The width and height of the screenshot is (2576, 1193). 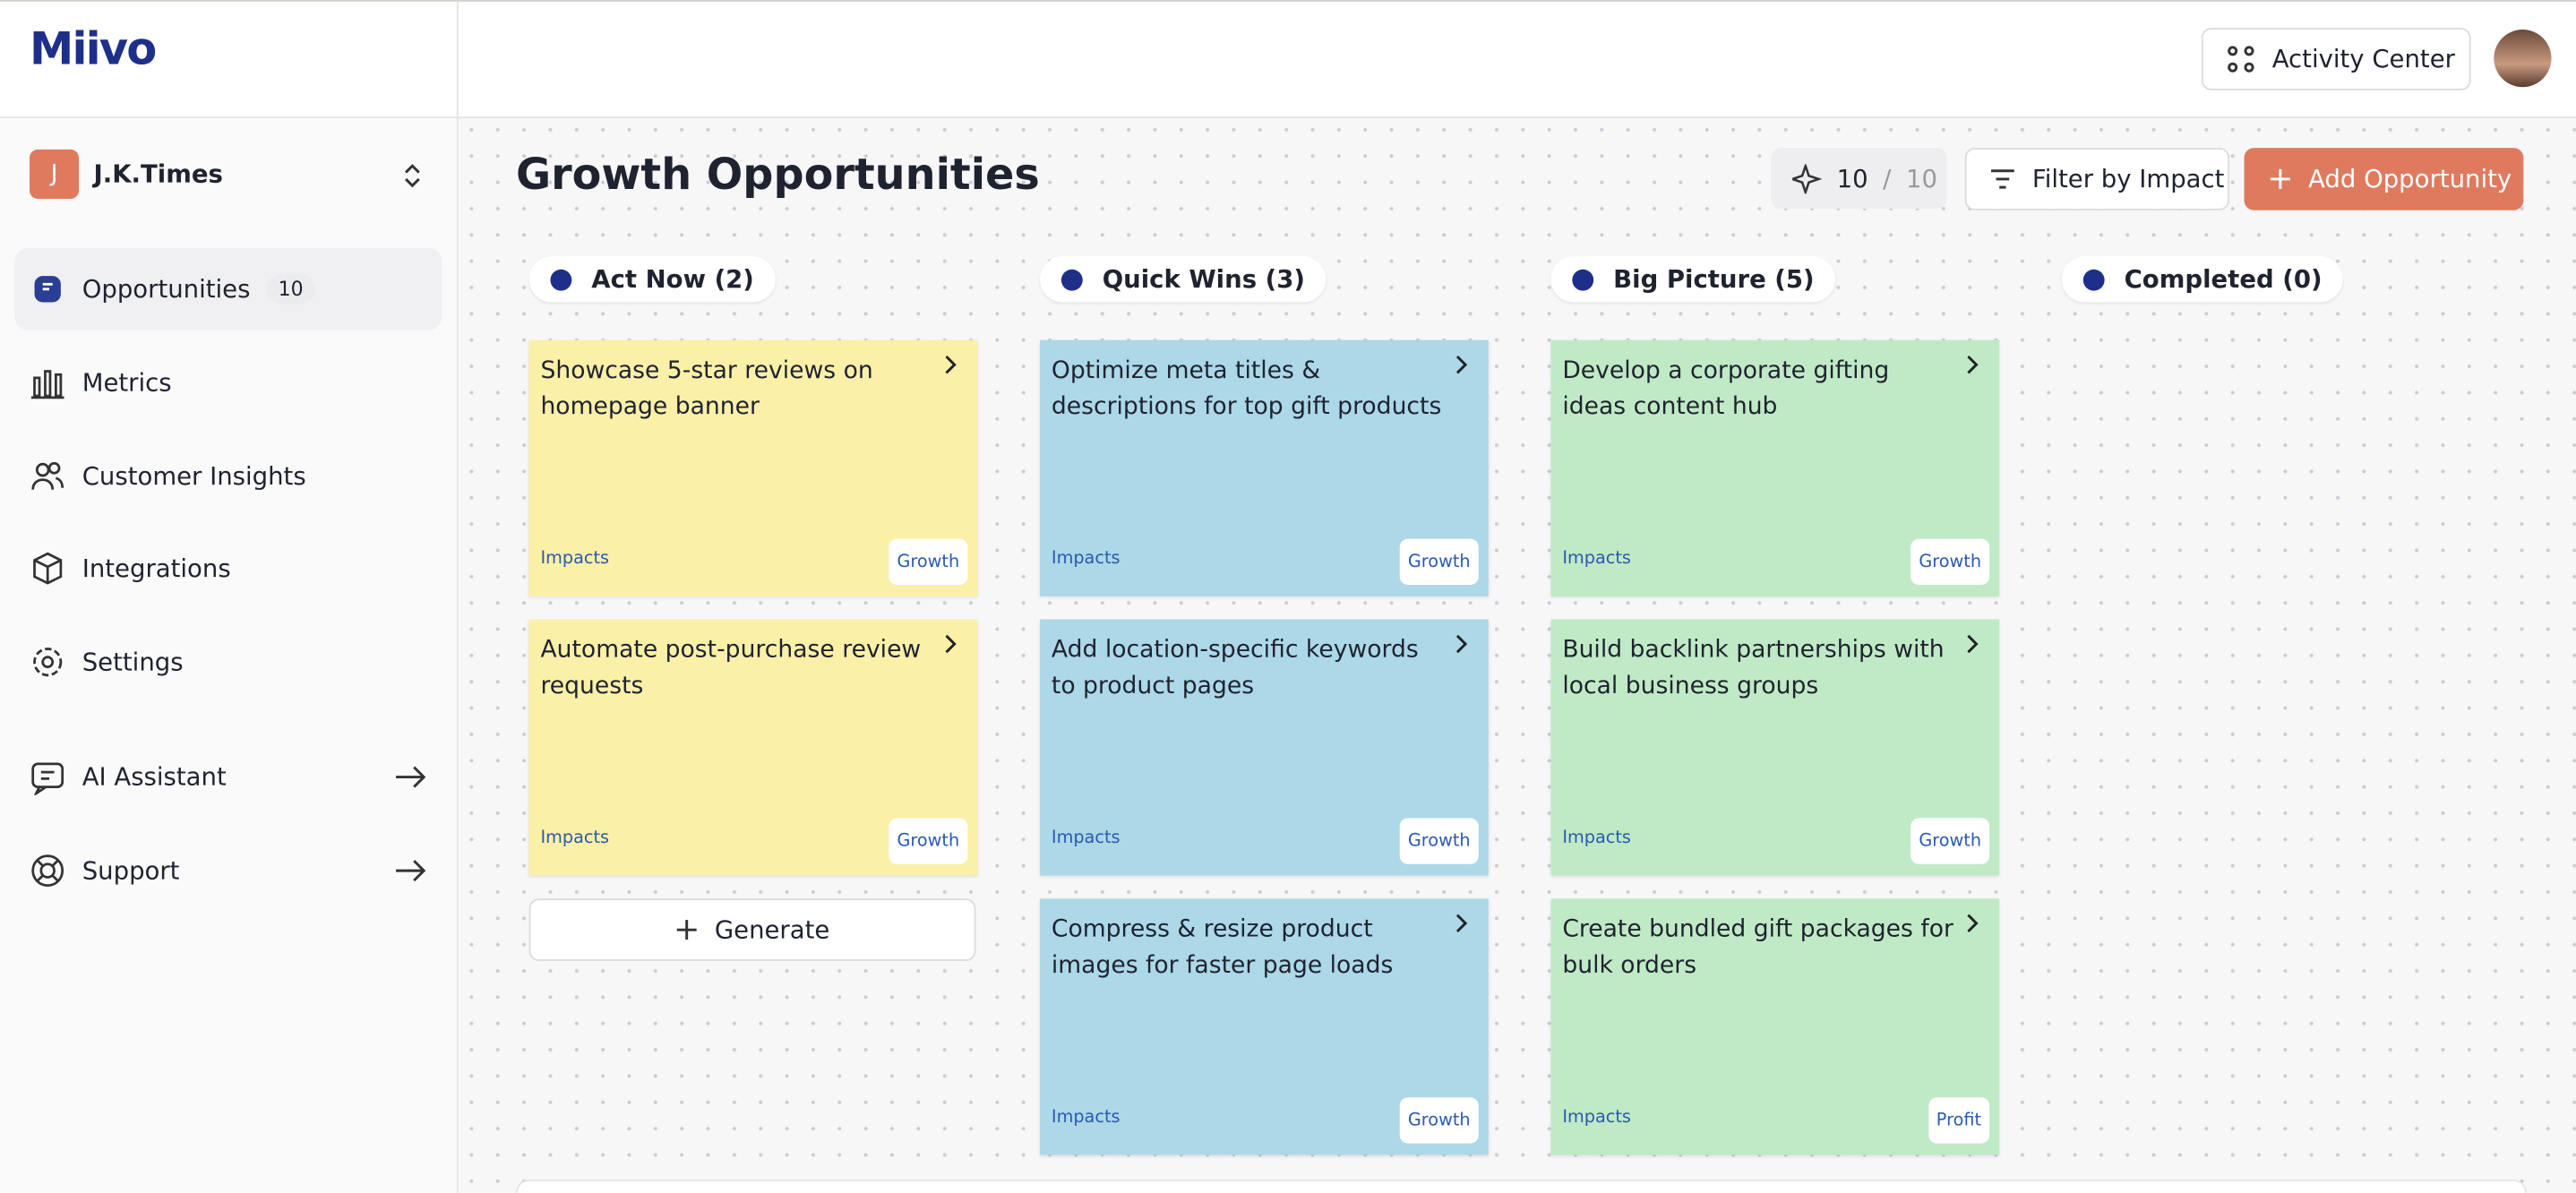 I want to click on nav-item: Integrations, so click(x=228, y=569).